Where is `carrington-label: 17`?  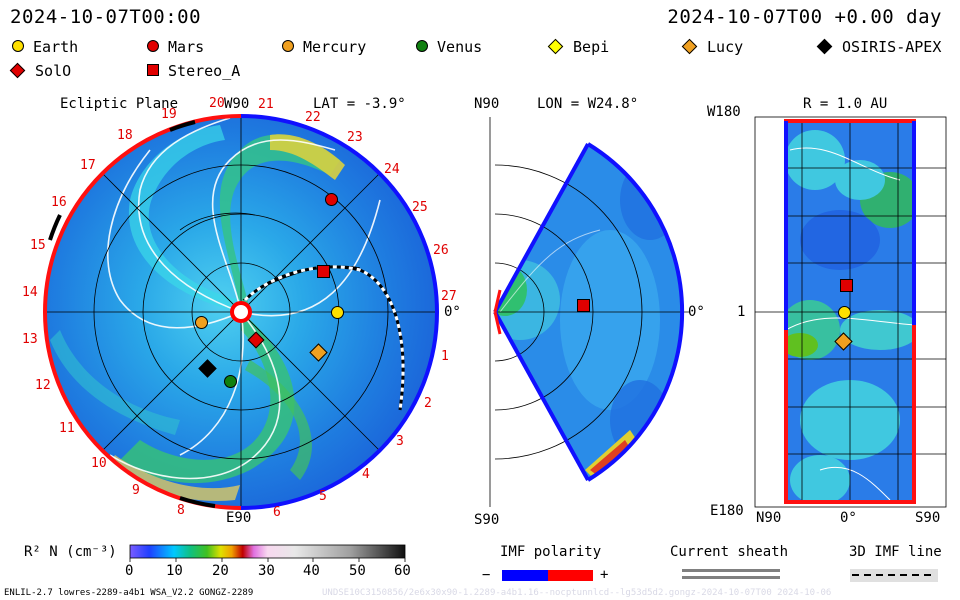 carrington-label: 17 is located at coordinates (88, 165).